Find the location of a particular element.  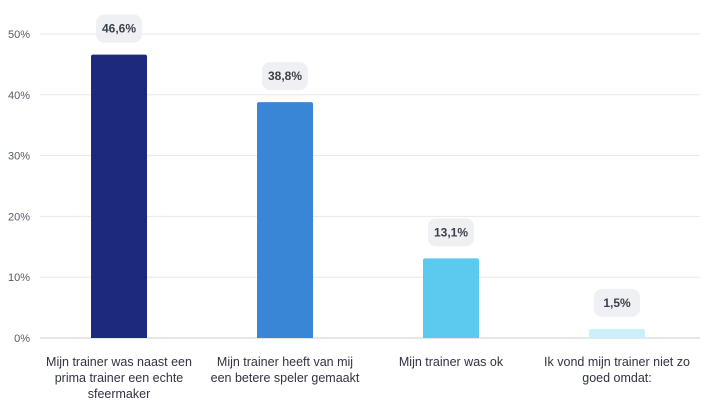

value-label: 38,8% is located at coordinates (285, 76).